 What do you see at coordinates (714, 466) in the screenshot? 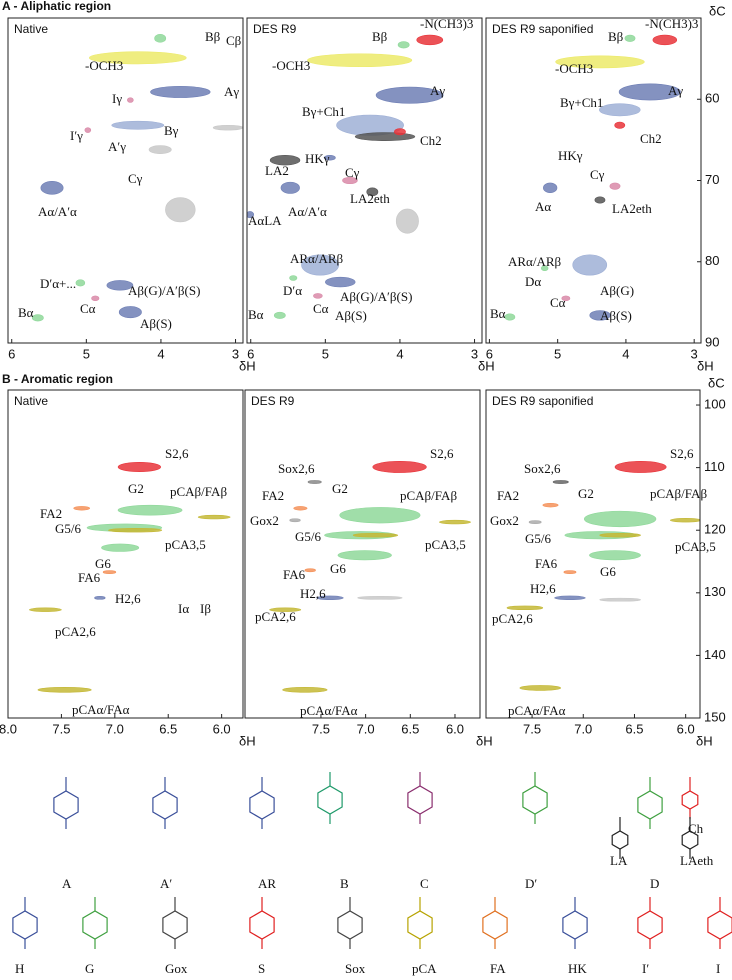
I see `y-tick-label: 110` at bounding box center [714, 466].